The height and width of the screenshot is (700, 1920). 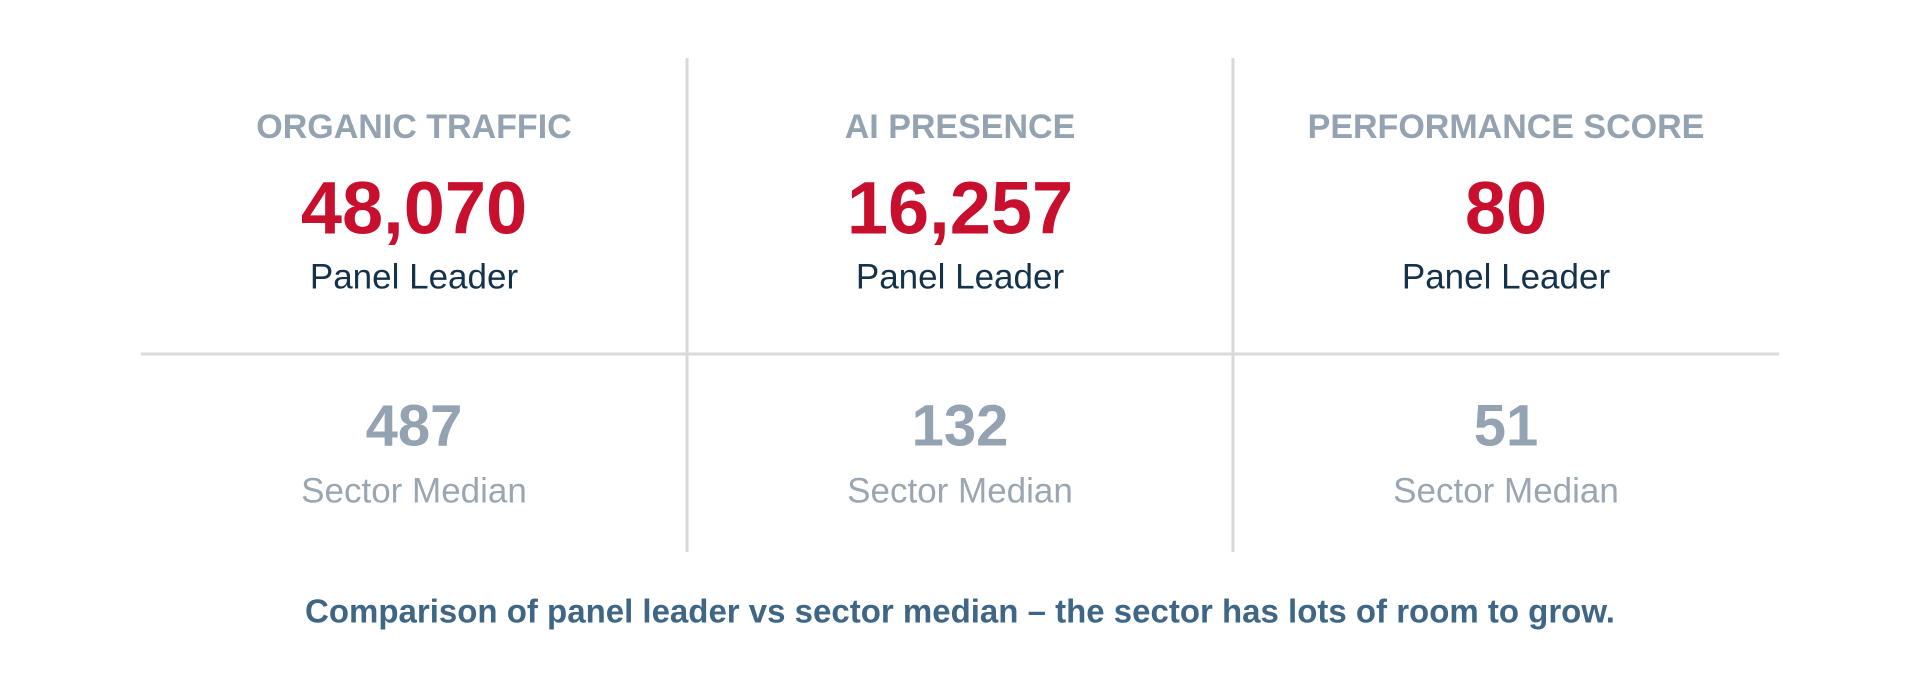 I want to click on leader-value: 80, so click(x=1506, y=208).